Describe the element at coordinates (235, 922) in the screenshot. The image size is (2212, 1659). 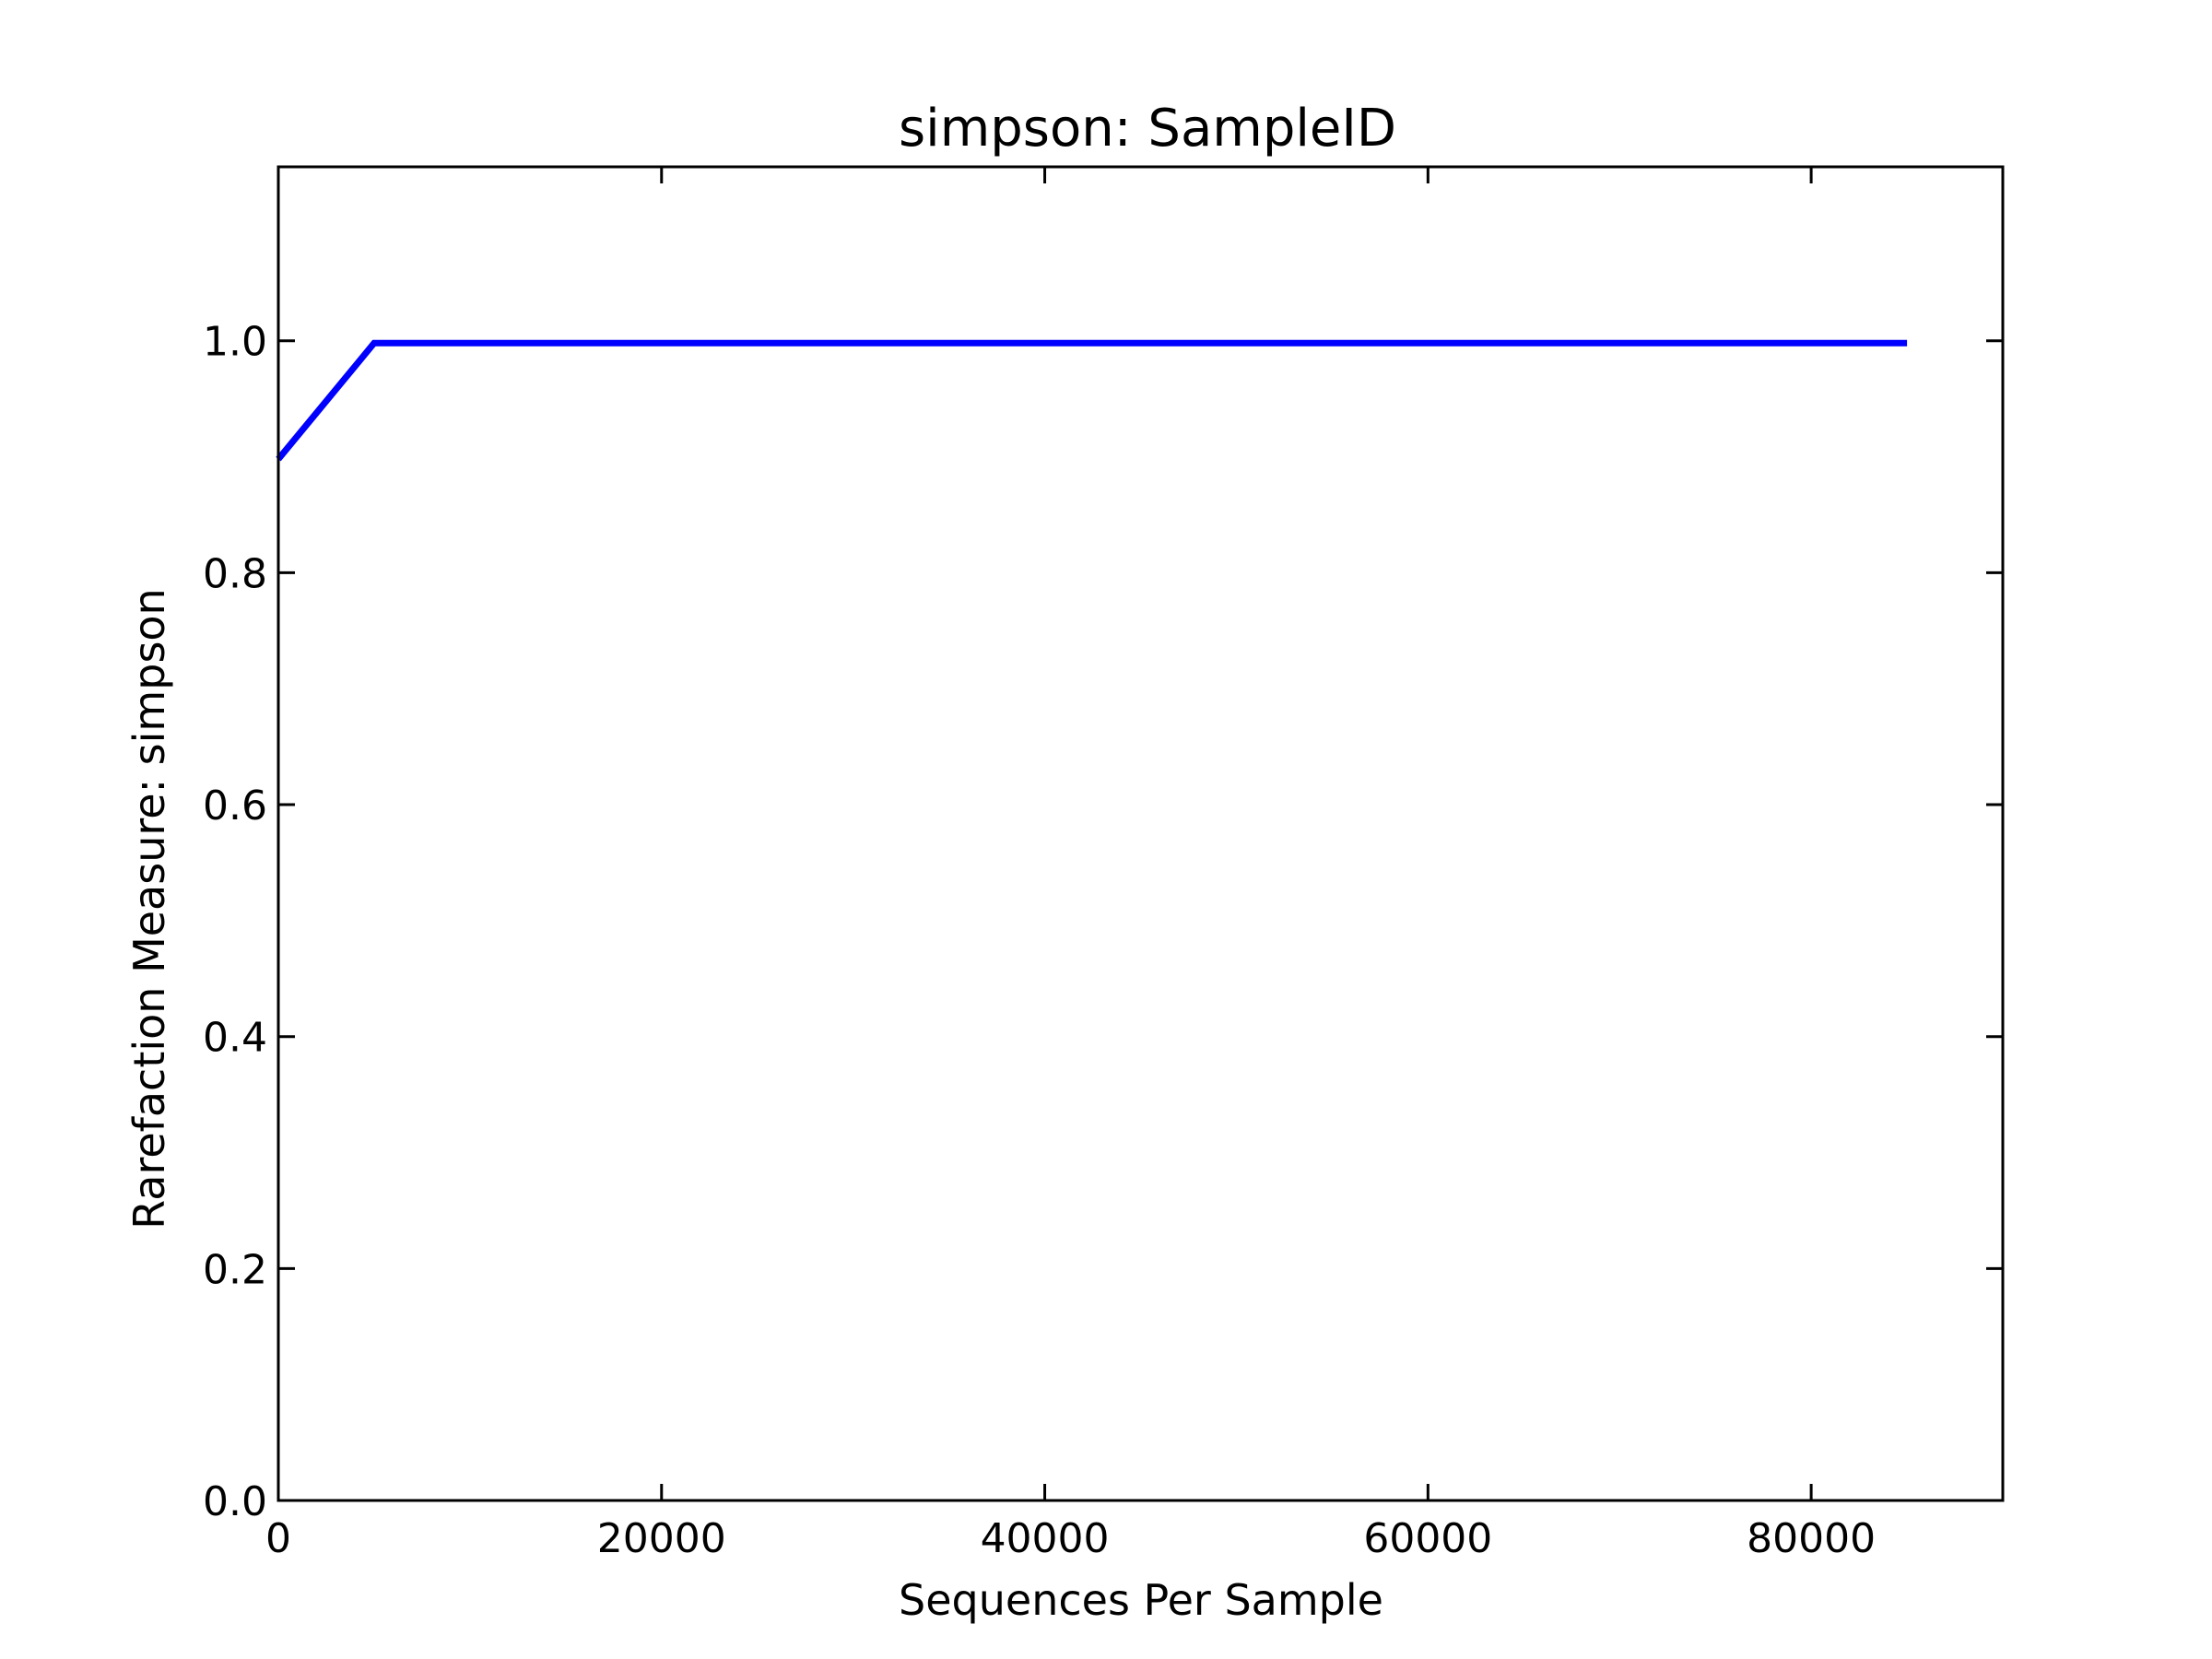
I see `y-tick-labels: 0.0 0.2 0.4 0.6 0.8 1.0` at that location.